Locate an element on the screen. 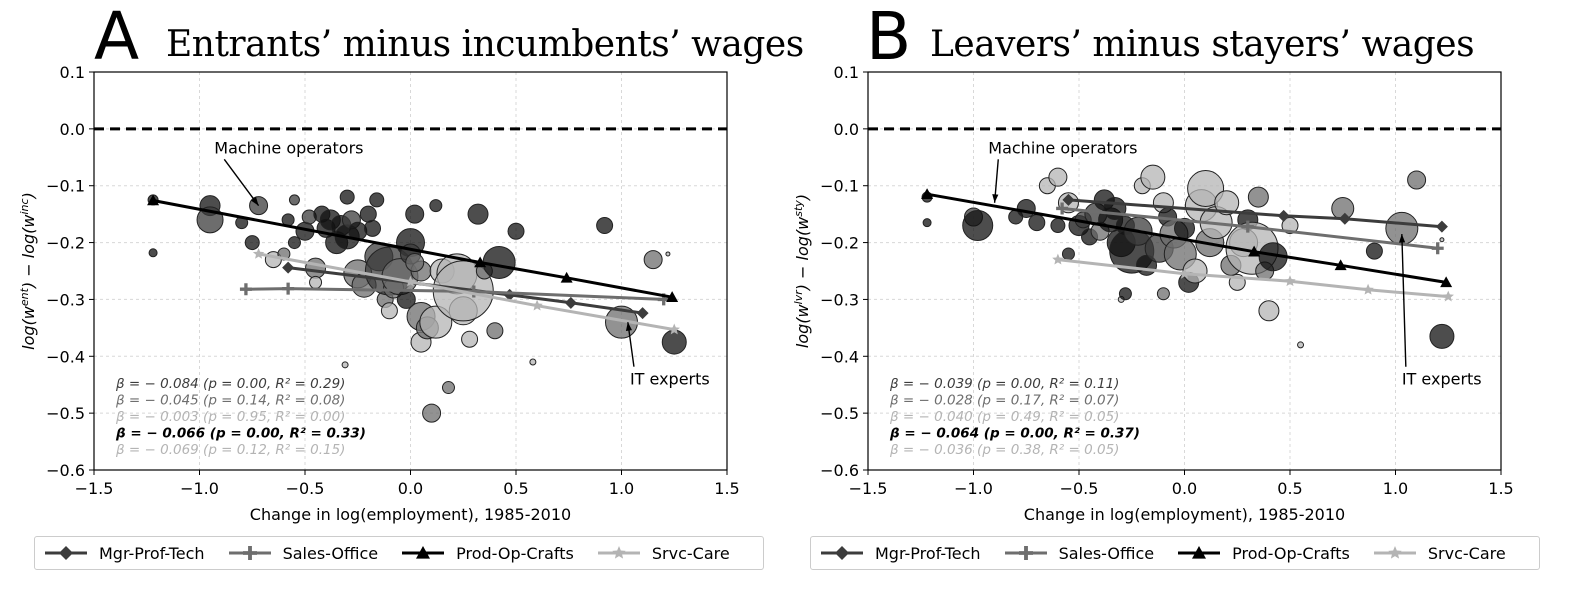 This screenshot has width=1582, height=604. fit-line-mgr-prof-tech is located at coordinates (1255, 213).